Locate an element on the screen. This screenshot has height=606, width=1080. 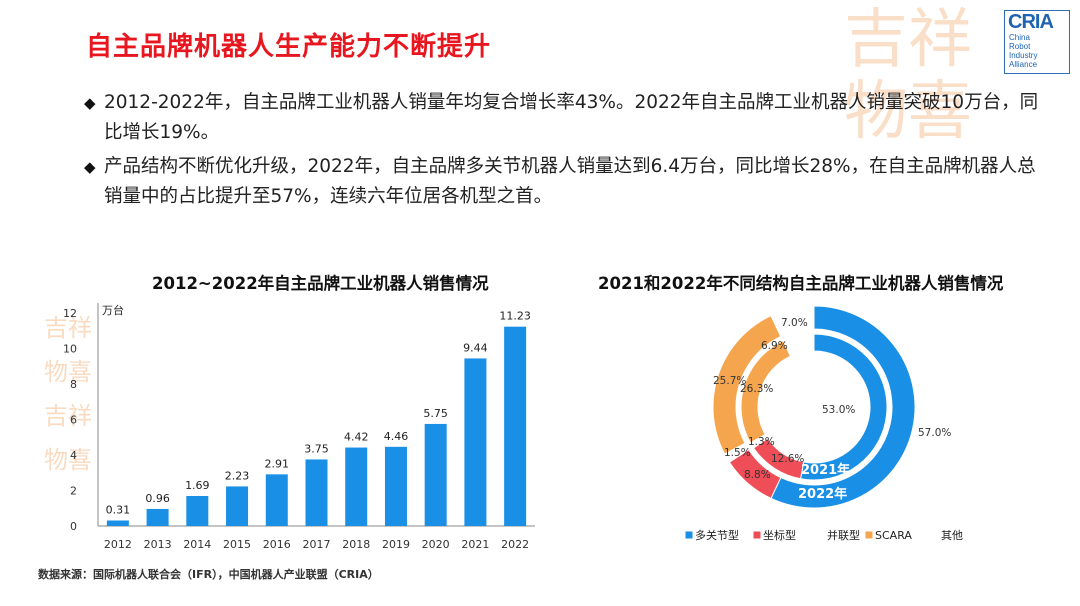
bar-2020 is located at coordinates (435, 474).